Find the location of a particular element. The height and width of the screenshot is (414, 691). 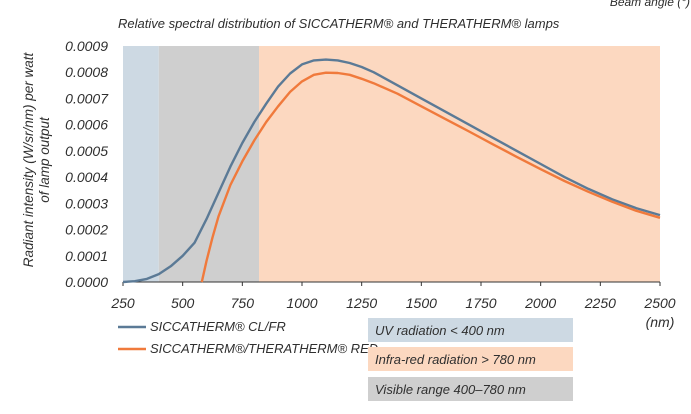

legend-region-ir-label: Infra-red radiation > 780 nm is located at coordinates (455, 359).